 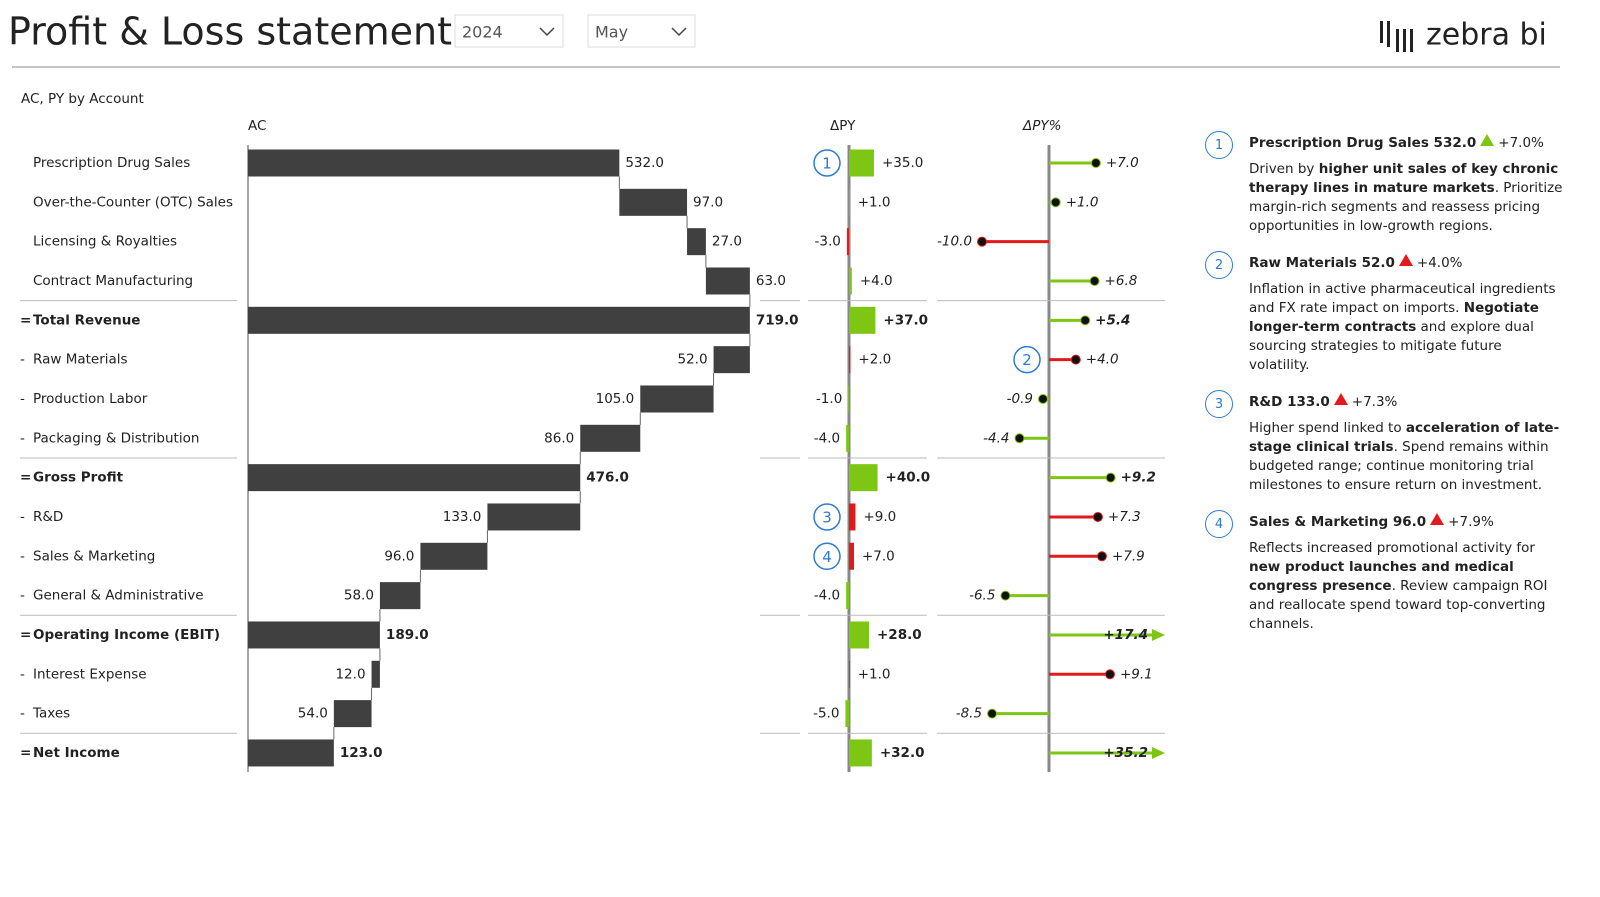 What do you see at coordinates (1338, 522) in the screenshot?
I see `note-title: Sales & Marketing 96.0` at bounding box center [1338, 522].